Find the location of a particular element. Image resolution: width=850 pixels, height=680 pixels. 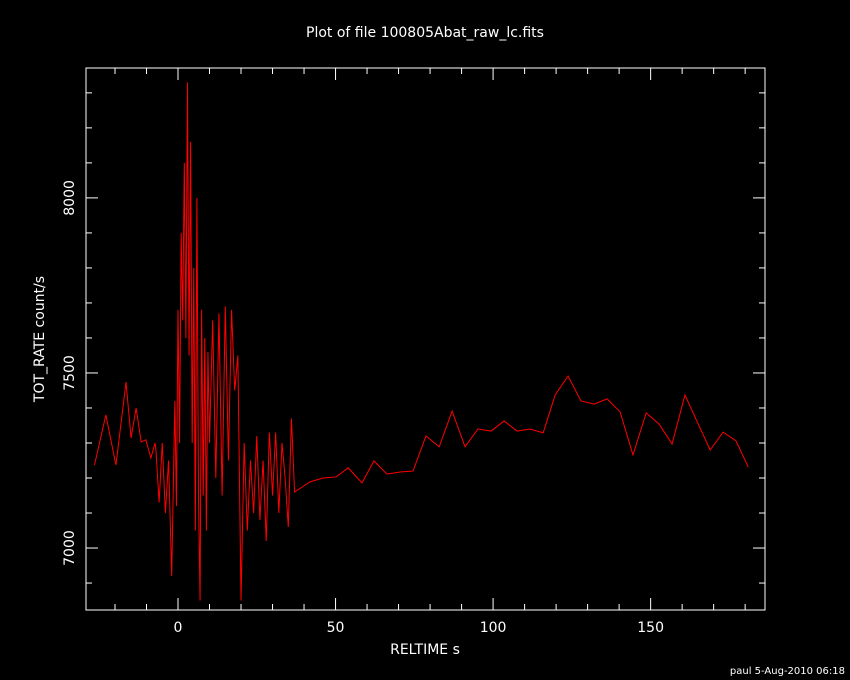

y-axis-label: TOT_RATE count/s is located at coordinates (40, 339).